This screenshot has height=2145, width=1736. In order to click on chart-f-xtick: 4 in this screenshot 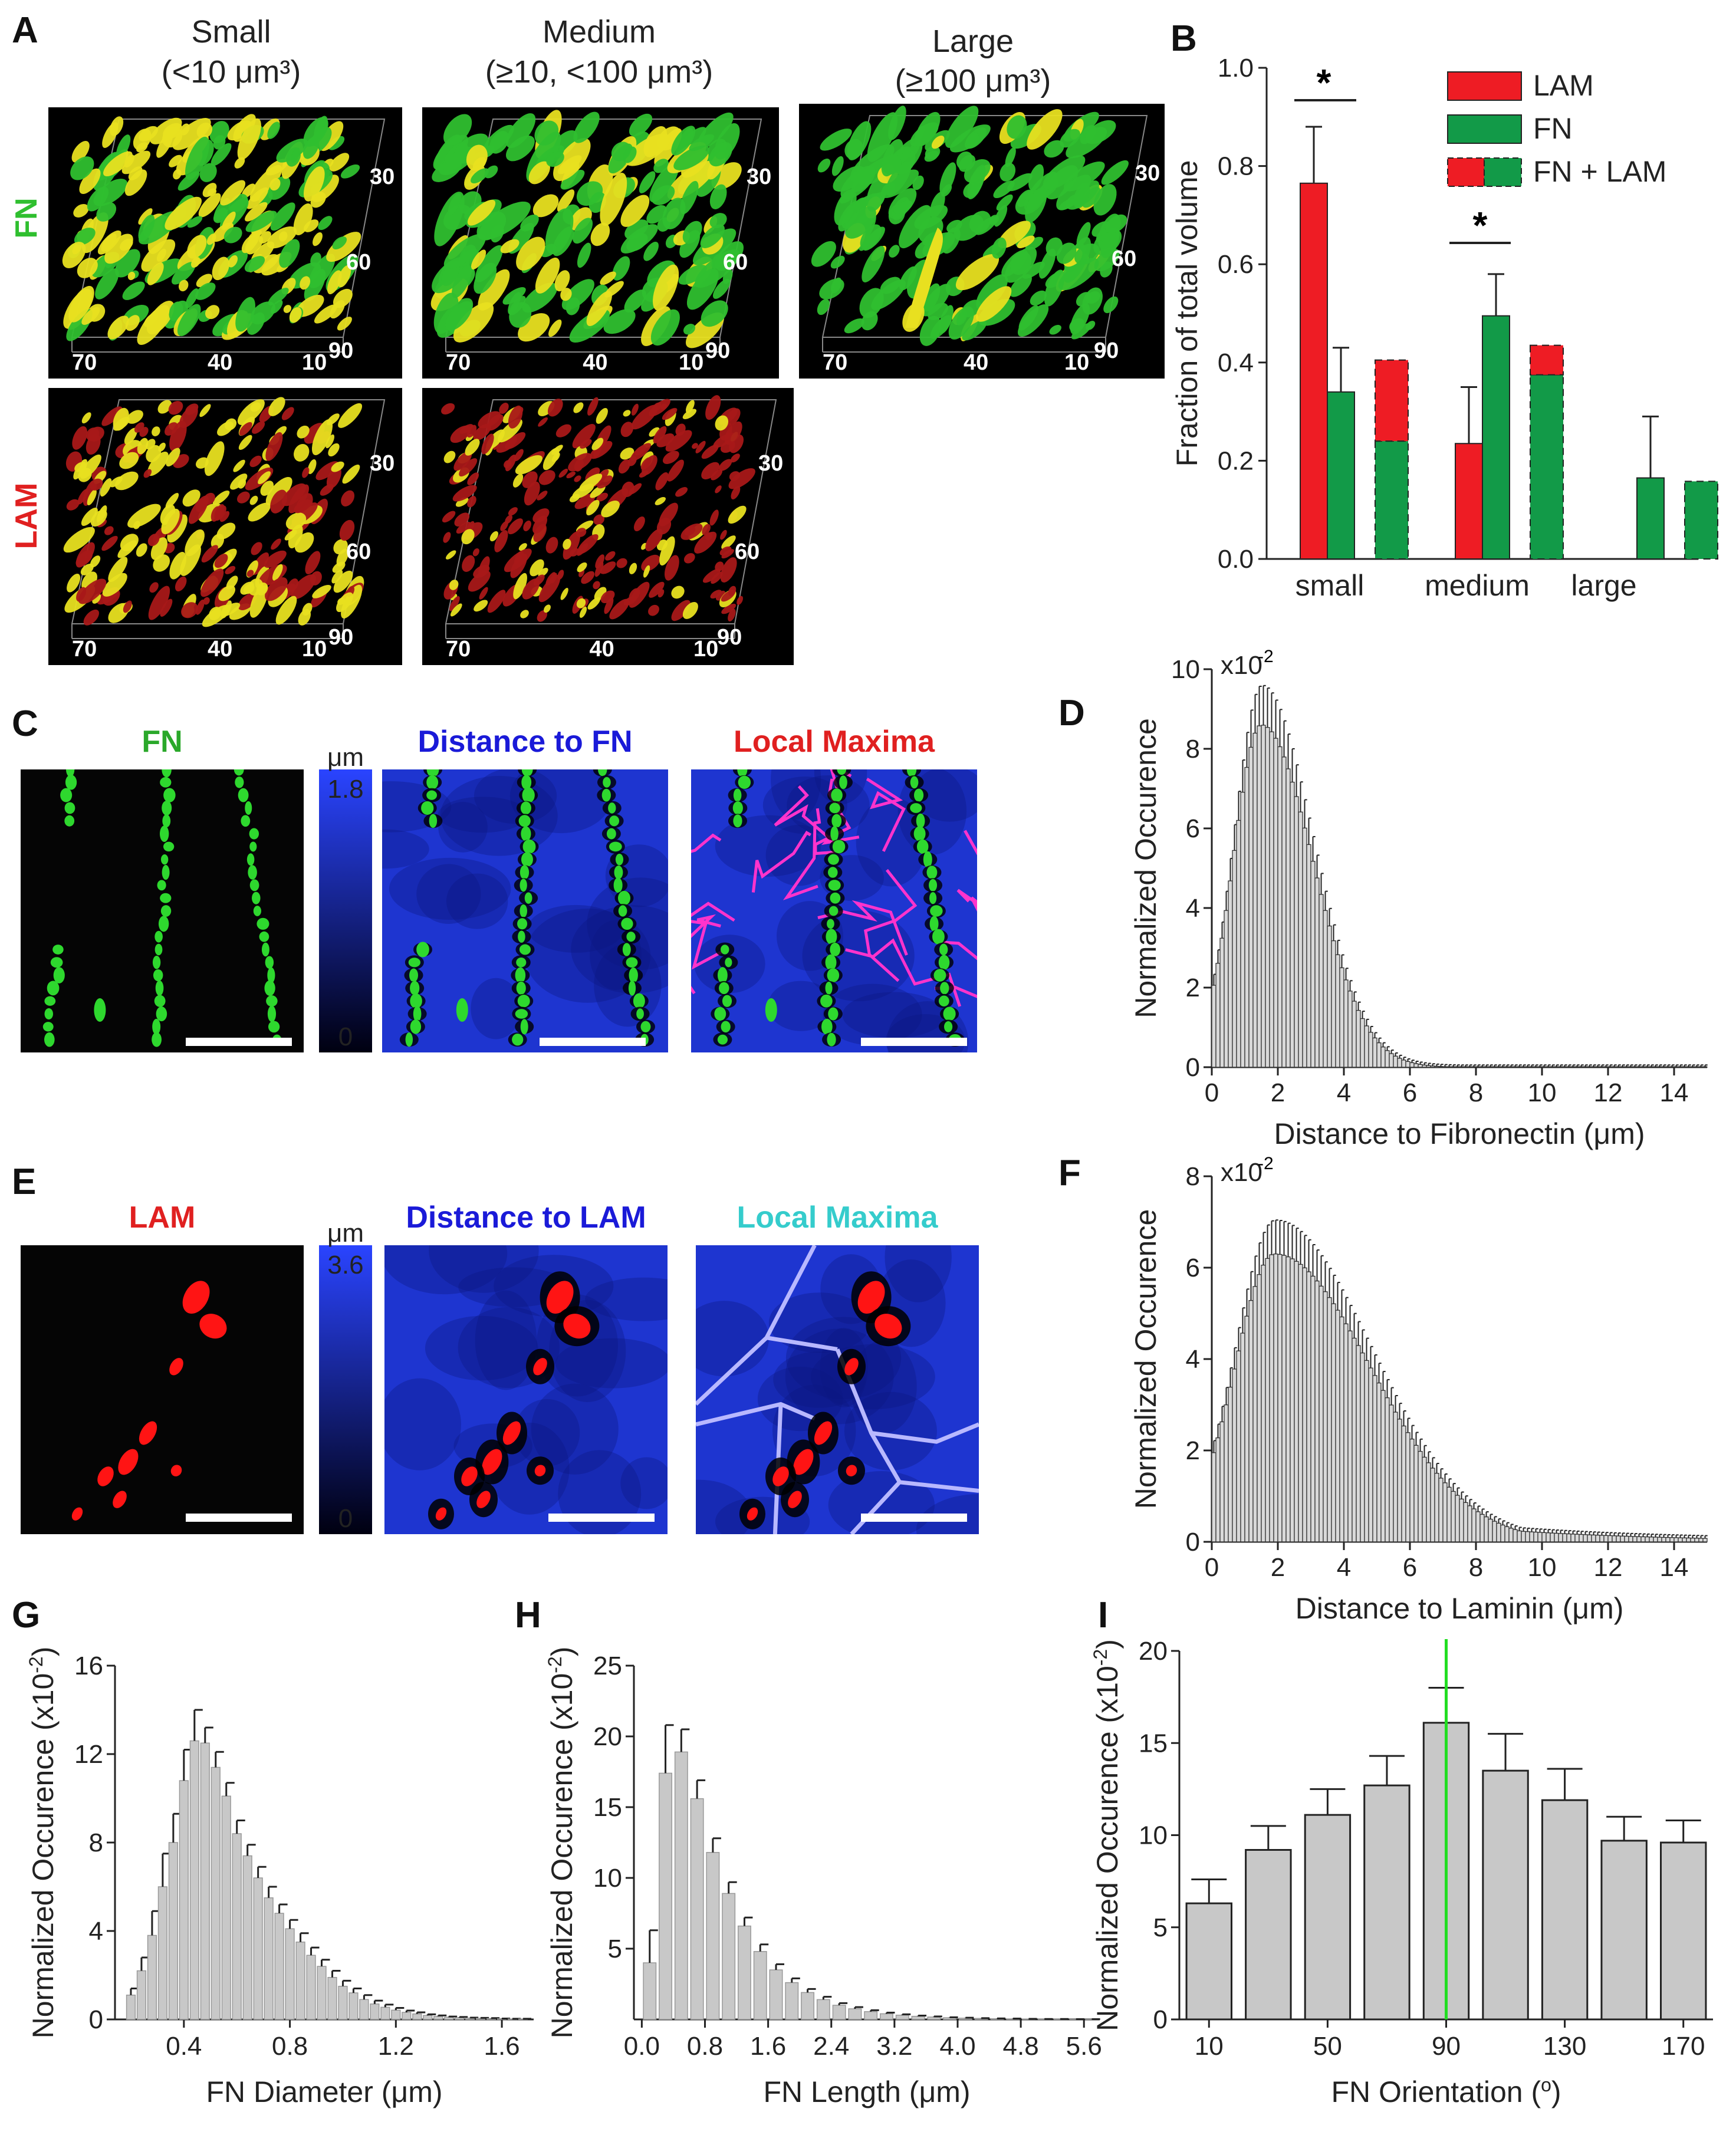, I will do `click(1344, 1567)`.